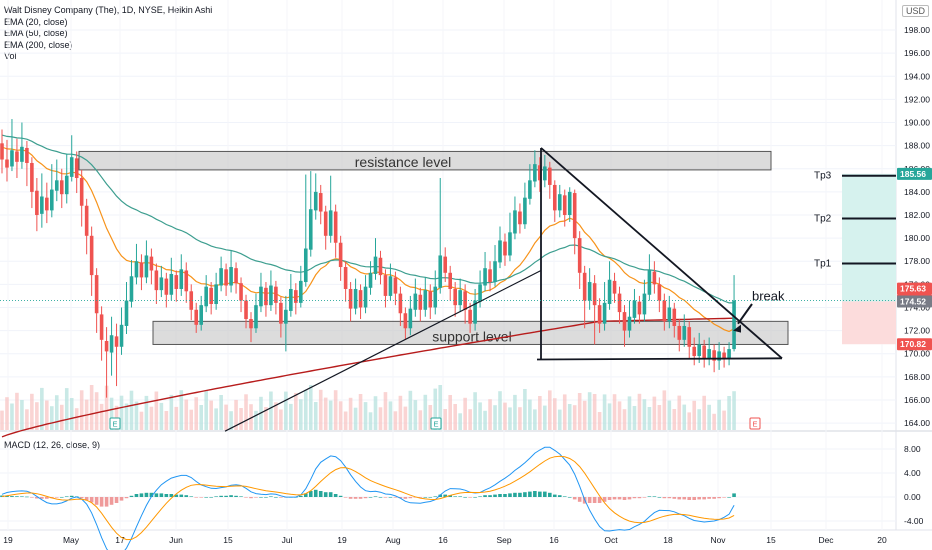 The width and height of the screenshot is (932, 550). I want to click on currency-badge: USD, so click(916, 11).